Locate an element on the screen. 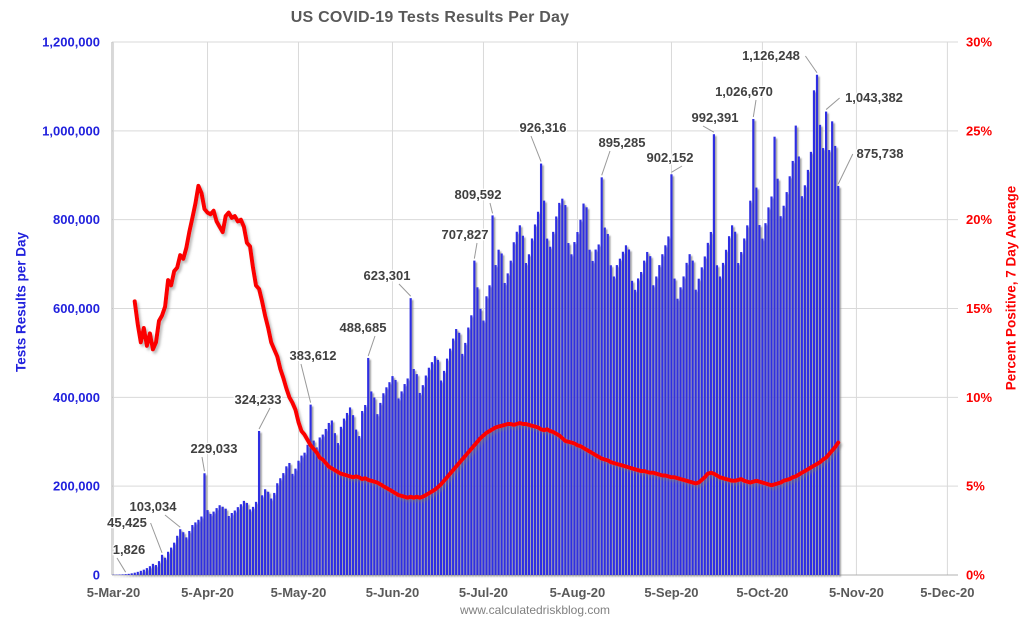 This screenshot has height=626, width=1024. y-tick-label-right: 10% is located at coordinates (979, 397).